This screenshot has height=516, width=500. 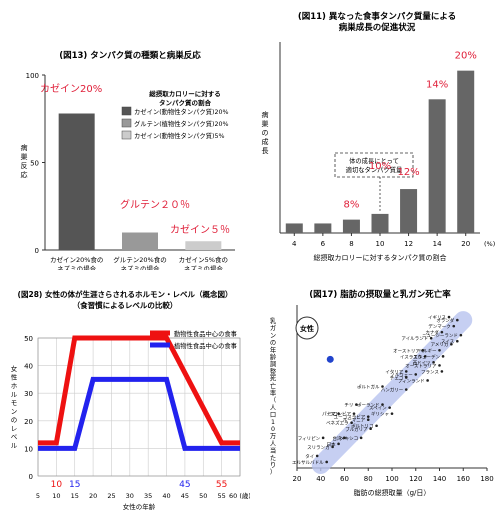 What do you see at coordinates (139, 259) in the screenshot?
I see `x-tick-label: グルテン20%食の` at bounding box center [139, 259].